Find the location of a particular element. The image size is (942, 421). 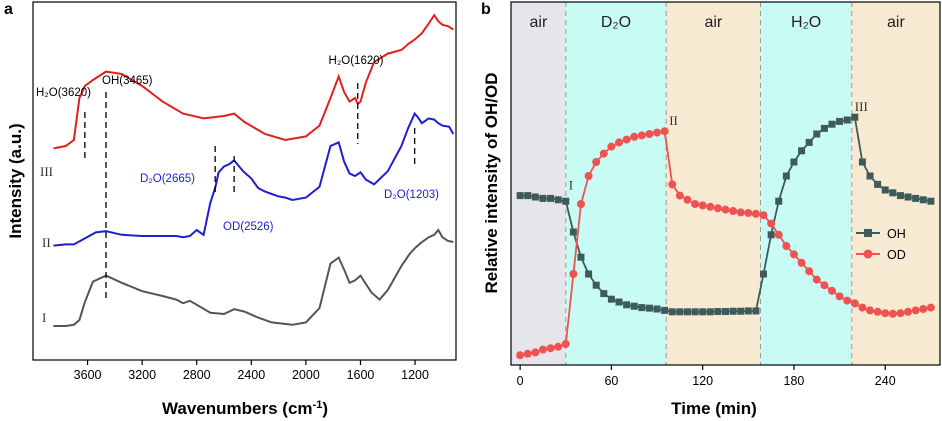

legend-od-marker is located at coordinates (868, 254).